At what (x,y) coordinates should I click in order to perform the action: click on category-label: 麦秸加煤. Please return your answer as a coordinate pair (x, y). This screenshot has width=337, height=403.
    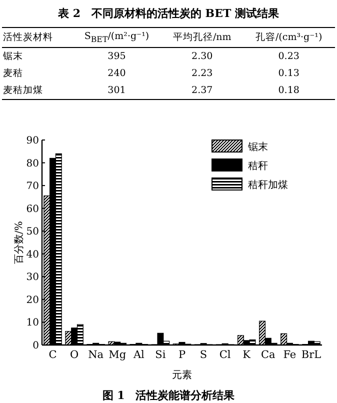
    Looking at the image, I should click on (23, 90).